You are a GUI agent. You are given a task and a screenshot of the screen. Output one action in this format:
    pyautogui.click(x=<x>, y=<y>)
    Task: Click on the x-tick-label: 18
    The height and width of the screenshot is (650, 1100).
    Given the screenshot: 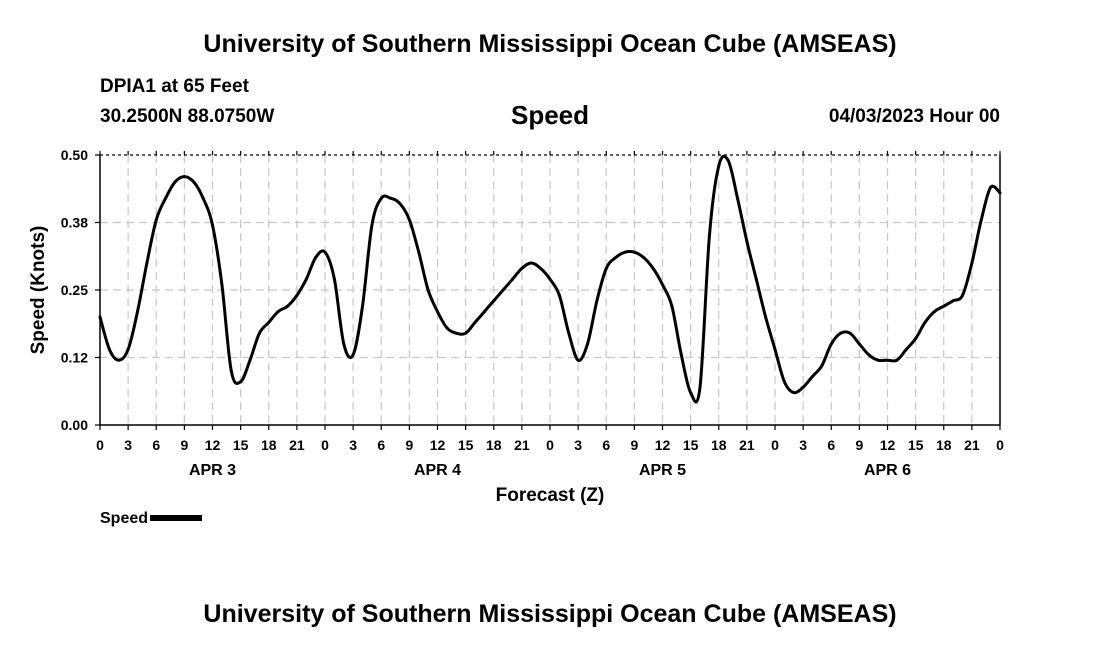 What is the action you would take?
    pyautogui.click(x=269, y=445)
    